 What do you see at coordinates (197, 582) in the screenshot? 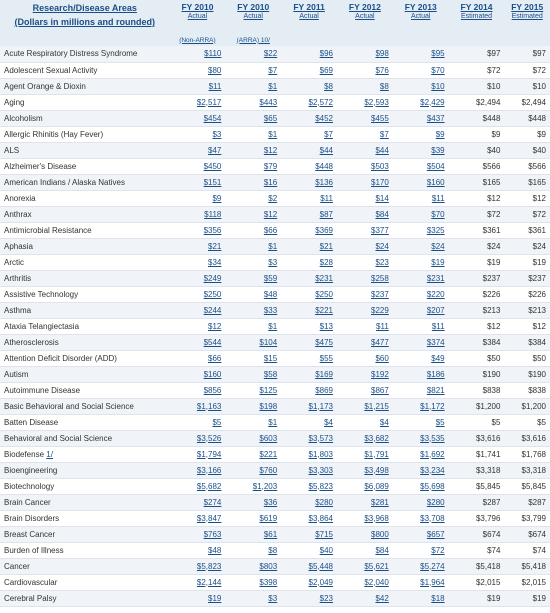
I see `actual-value-cell: $2,144` at bounding box center [197, 582].